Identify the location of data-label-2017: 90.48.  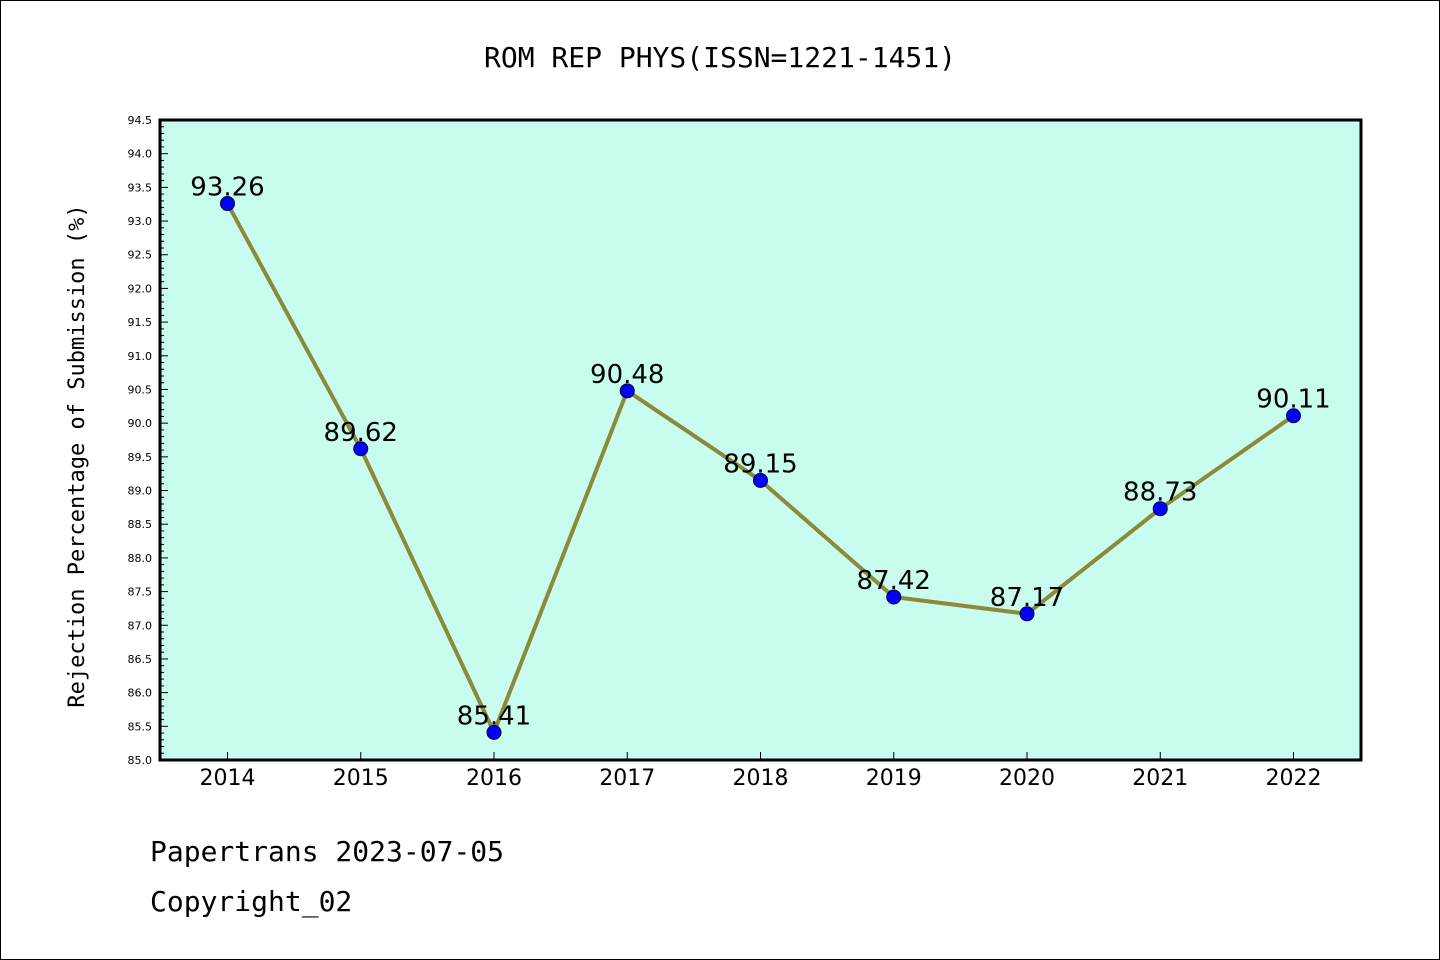
(627, 375).